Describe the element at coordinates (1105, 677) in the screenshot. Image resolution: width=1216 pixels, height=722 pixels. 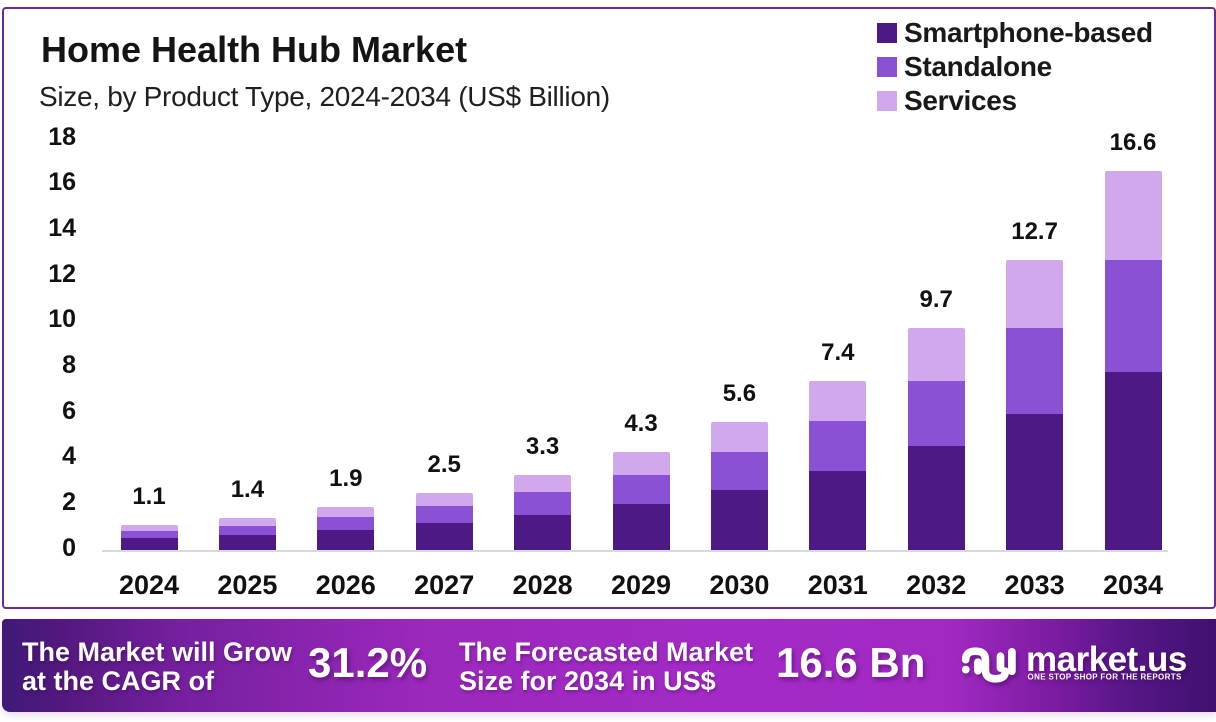
I see `svg-text: ONE STOP SHOP FOR THE REPORTS` at that location.